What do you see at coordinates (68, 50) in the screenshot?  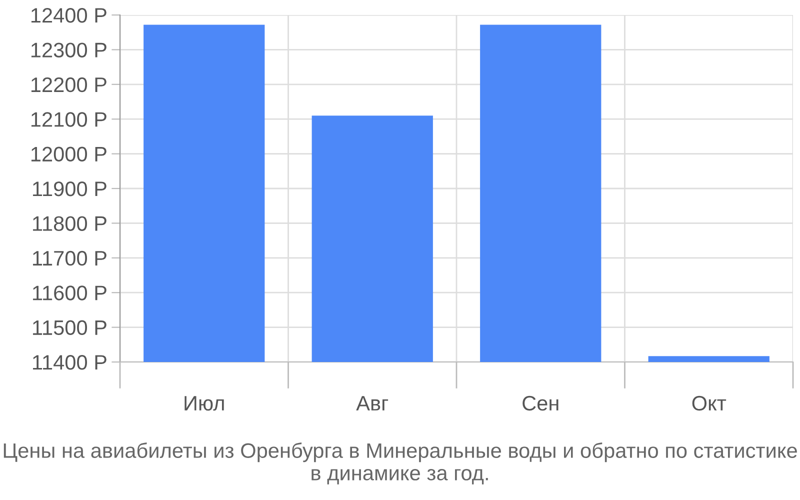 I see `y-tick-label: 12300 Р` at bounding box center [68, 50].